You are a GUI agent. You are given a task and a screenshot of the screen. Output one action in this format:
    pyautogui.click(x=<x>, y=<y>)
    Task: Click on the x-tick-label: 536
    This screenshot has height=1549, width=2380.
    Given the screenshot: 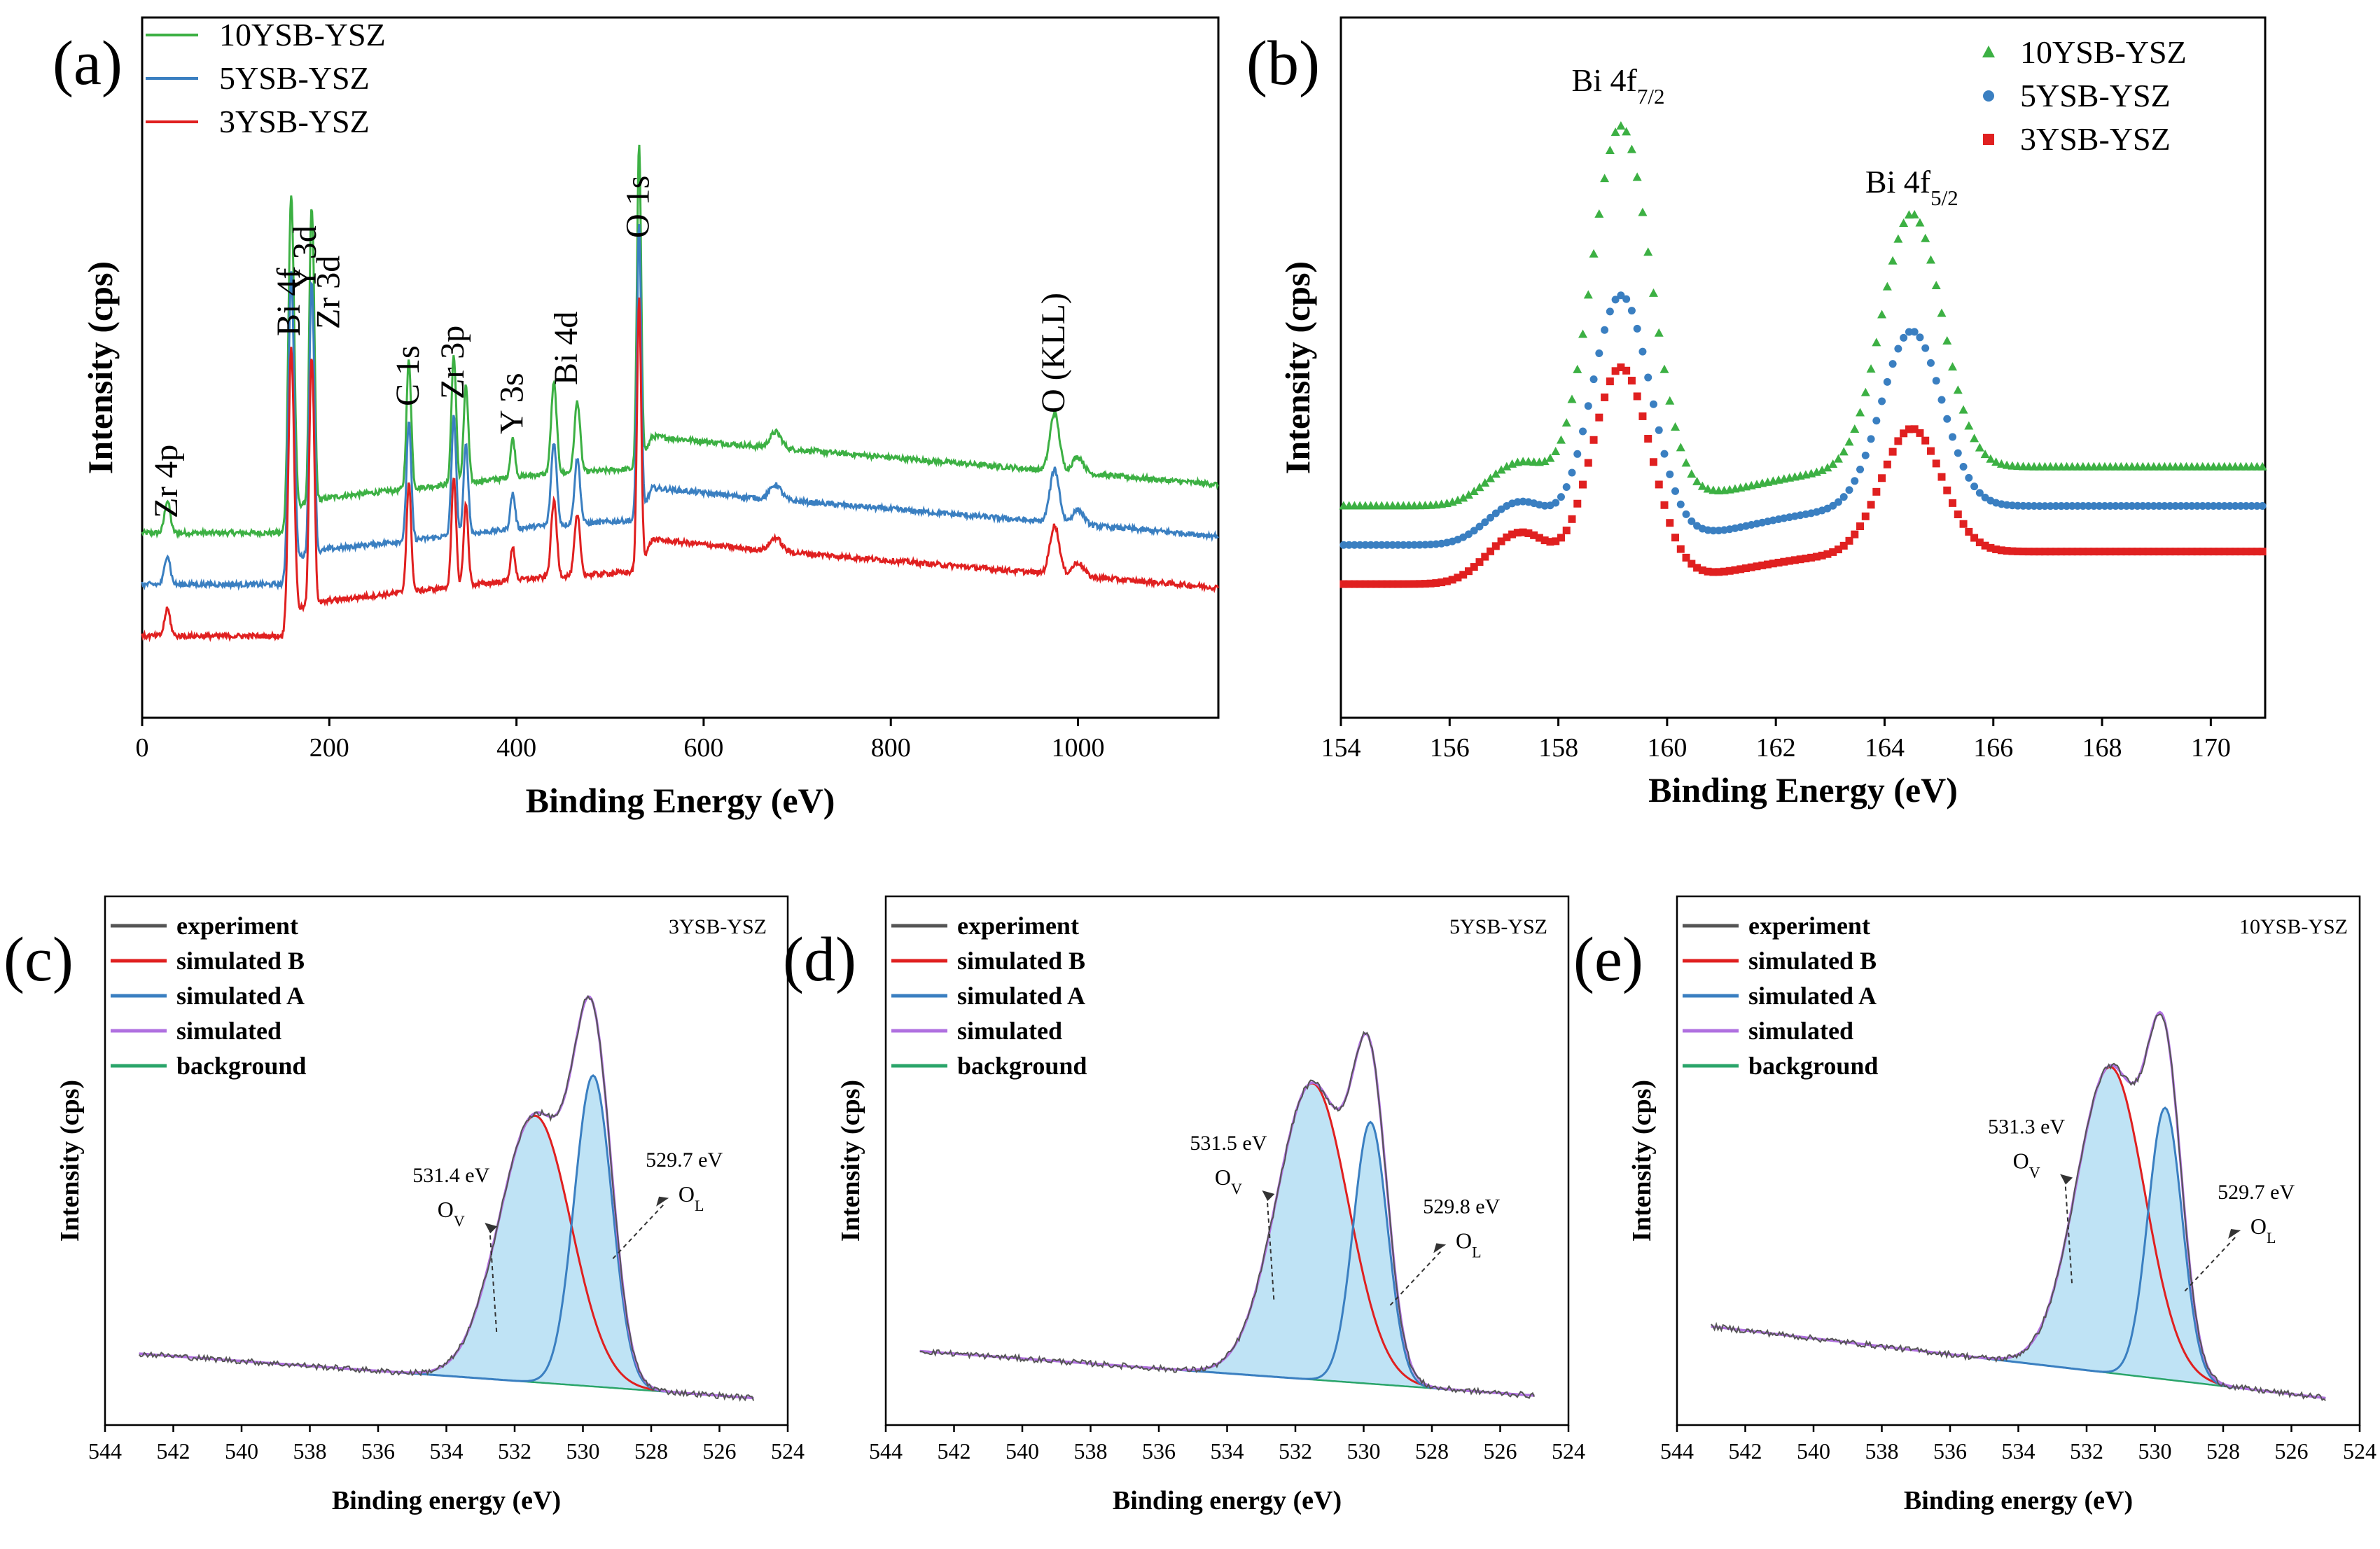 What is the action you would take?
    pyautogui.click(x=1950, y=1451)
    